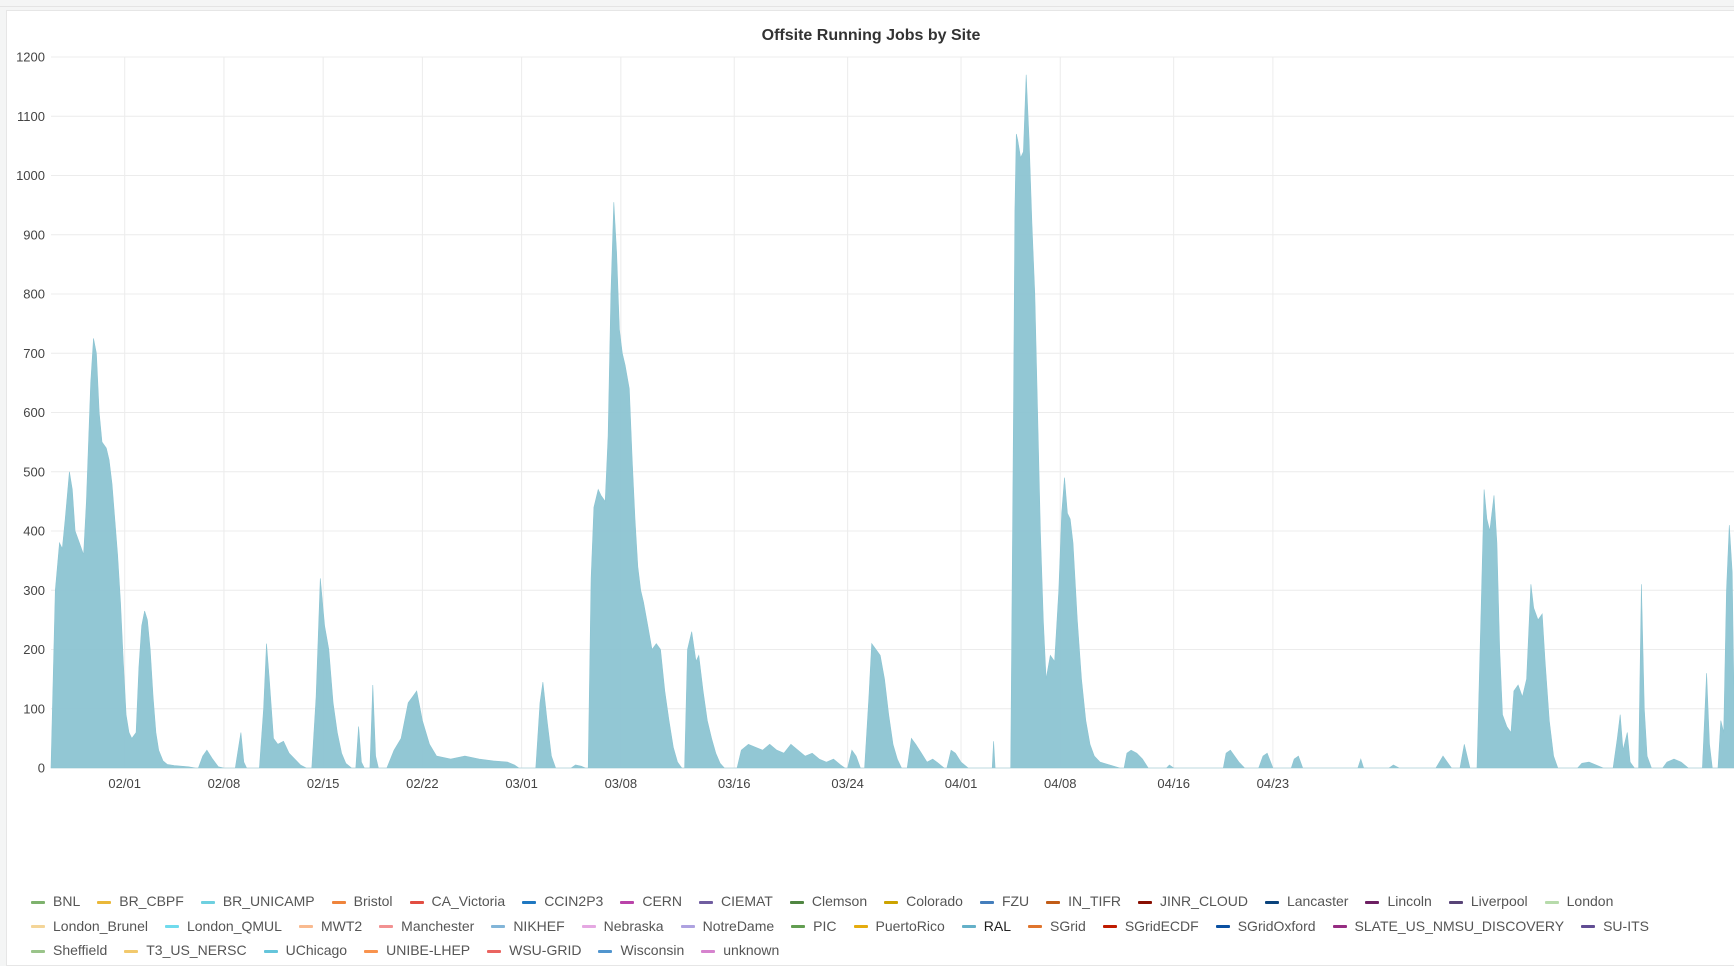 Image resolution: width=1734 pixels, height=966 pixels. Describe the element at coordinates (341, 925) in the screenshot. I see `legend-label: MWT2` at that location.